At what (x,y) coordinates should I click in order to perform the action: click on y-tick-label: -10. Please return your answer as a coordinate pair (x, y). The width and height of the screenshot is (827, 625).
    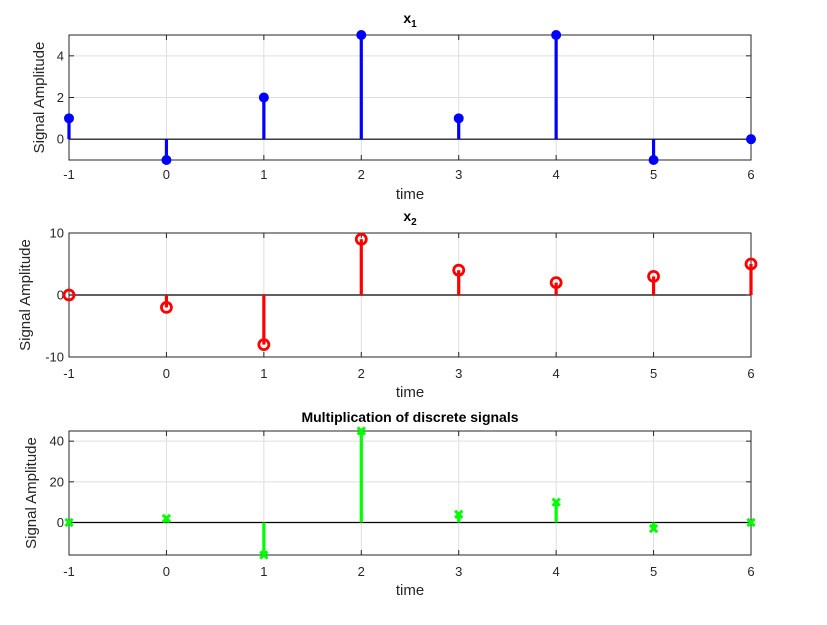
    Looking at the image, I should click on (54, 357).